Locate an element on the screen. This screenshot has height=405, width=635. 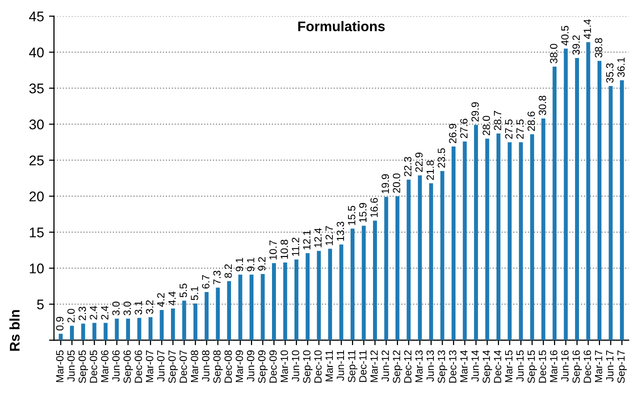
data-label: 30.8 is located at coordinates (542, 106).